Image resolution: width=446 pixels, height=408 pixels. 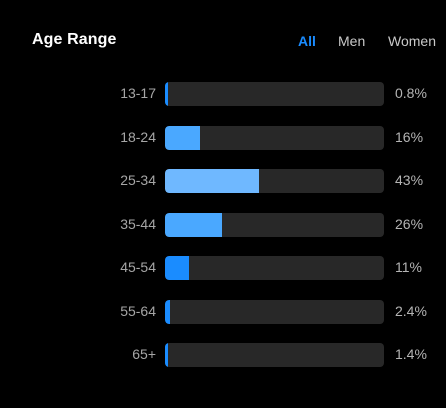 What do you see at coordinates (352, 41) in the screenshot?
I see `tab-men: Men` at bounding box center [352, 41].